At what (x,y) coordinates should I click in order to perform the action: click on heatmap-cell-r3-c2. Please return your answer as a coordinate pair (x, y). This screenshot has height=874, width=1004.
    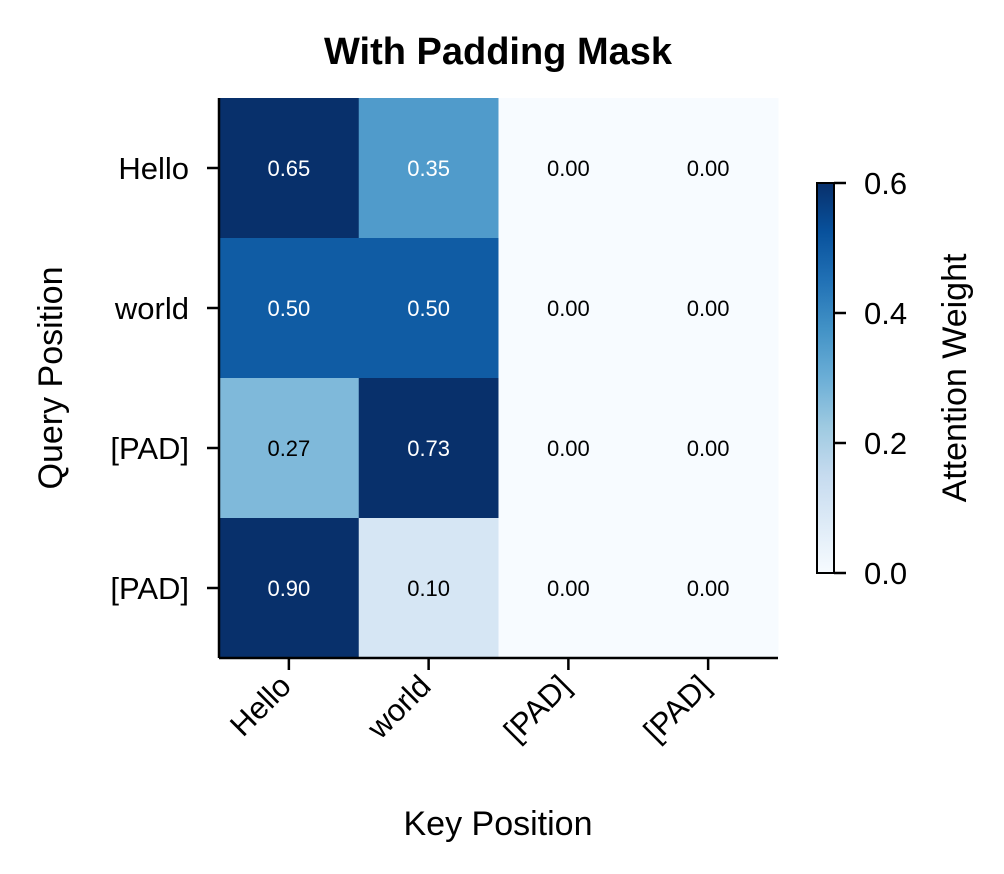
    Looking at the image, I should click on (568, 588).